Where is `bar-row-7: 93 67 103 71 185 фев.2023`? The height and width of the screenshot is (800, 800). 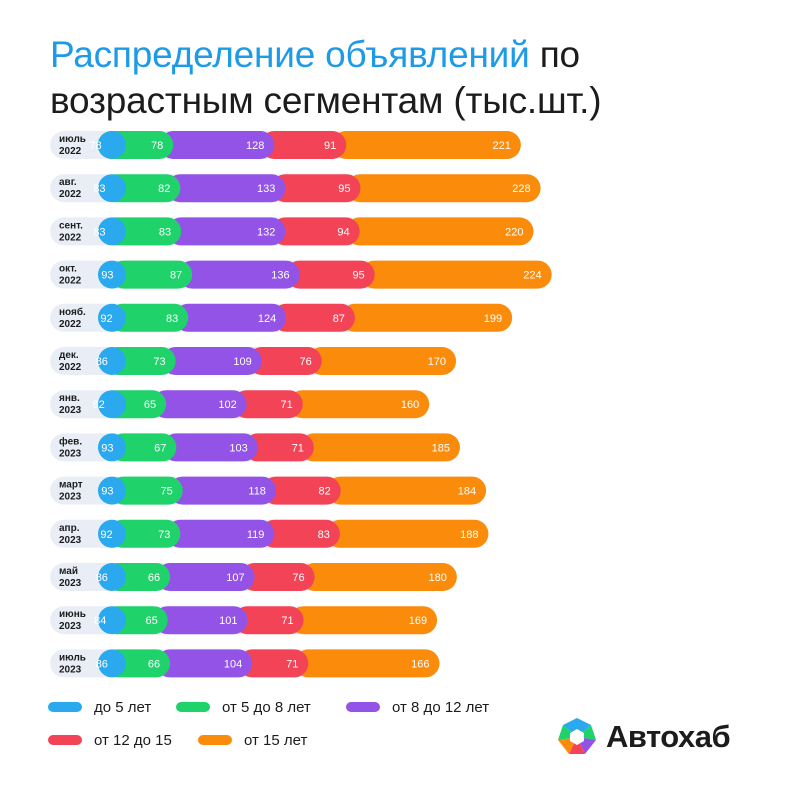 bar-row-7: 93 67 103 71 185 фев.2023 is located at coordinates (255, 447).